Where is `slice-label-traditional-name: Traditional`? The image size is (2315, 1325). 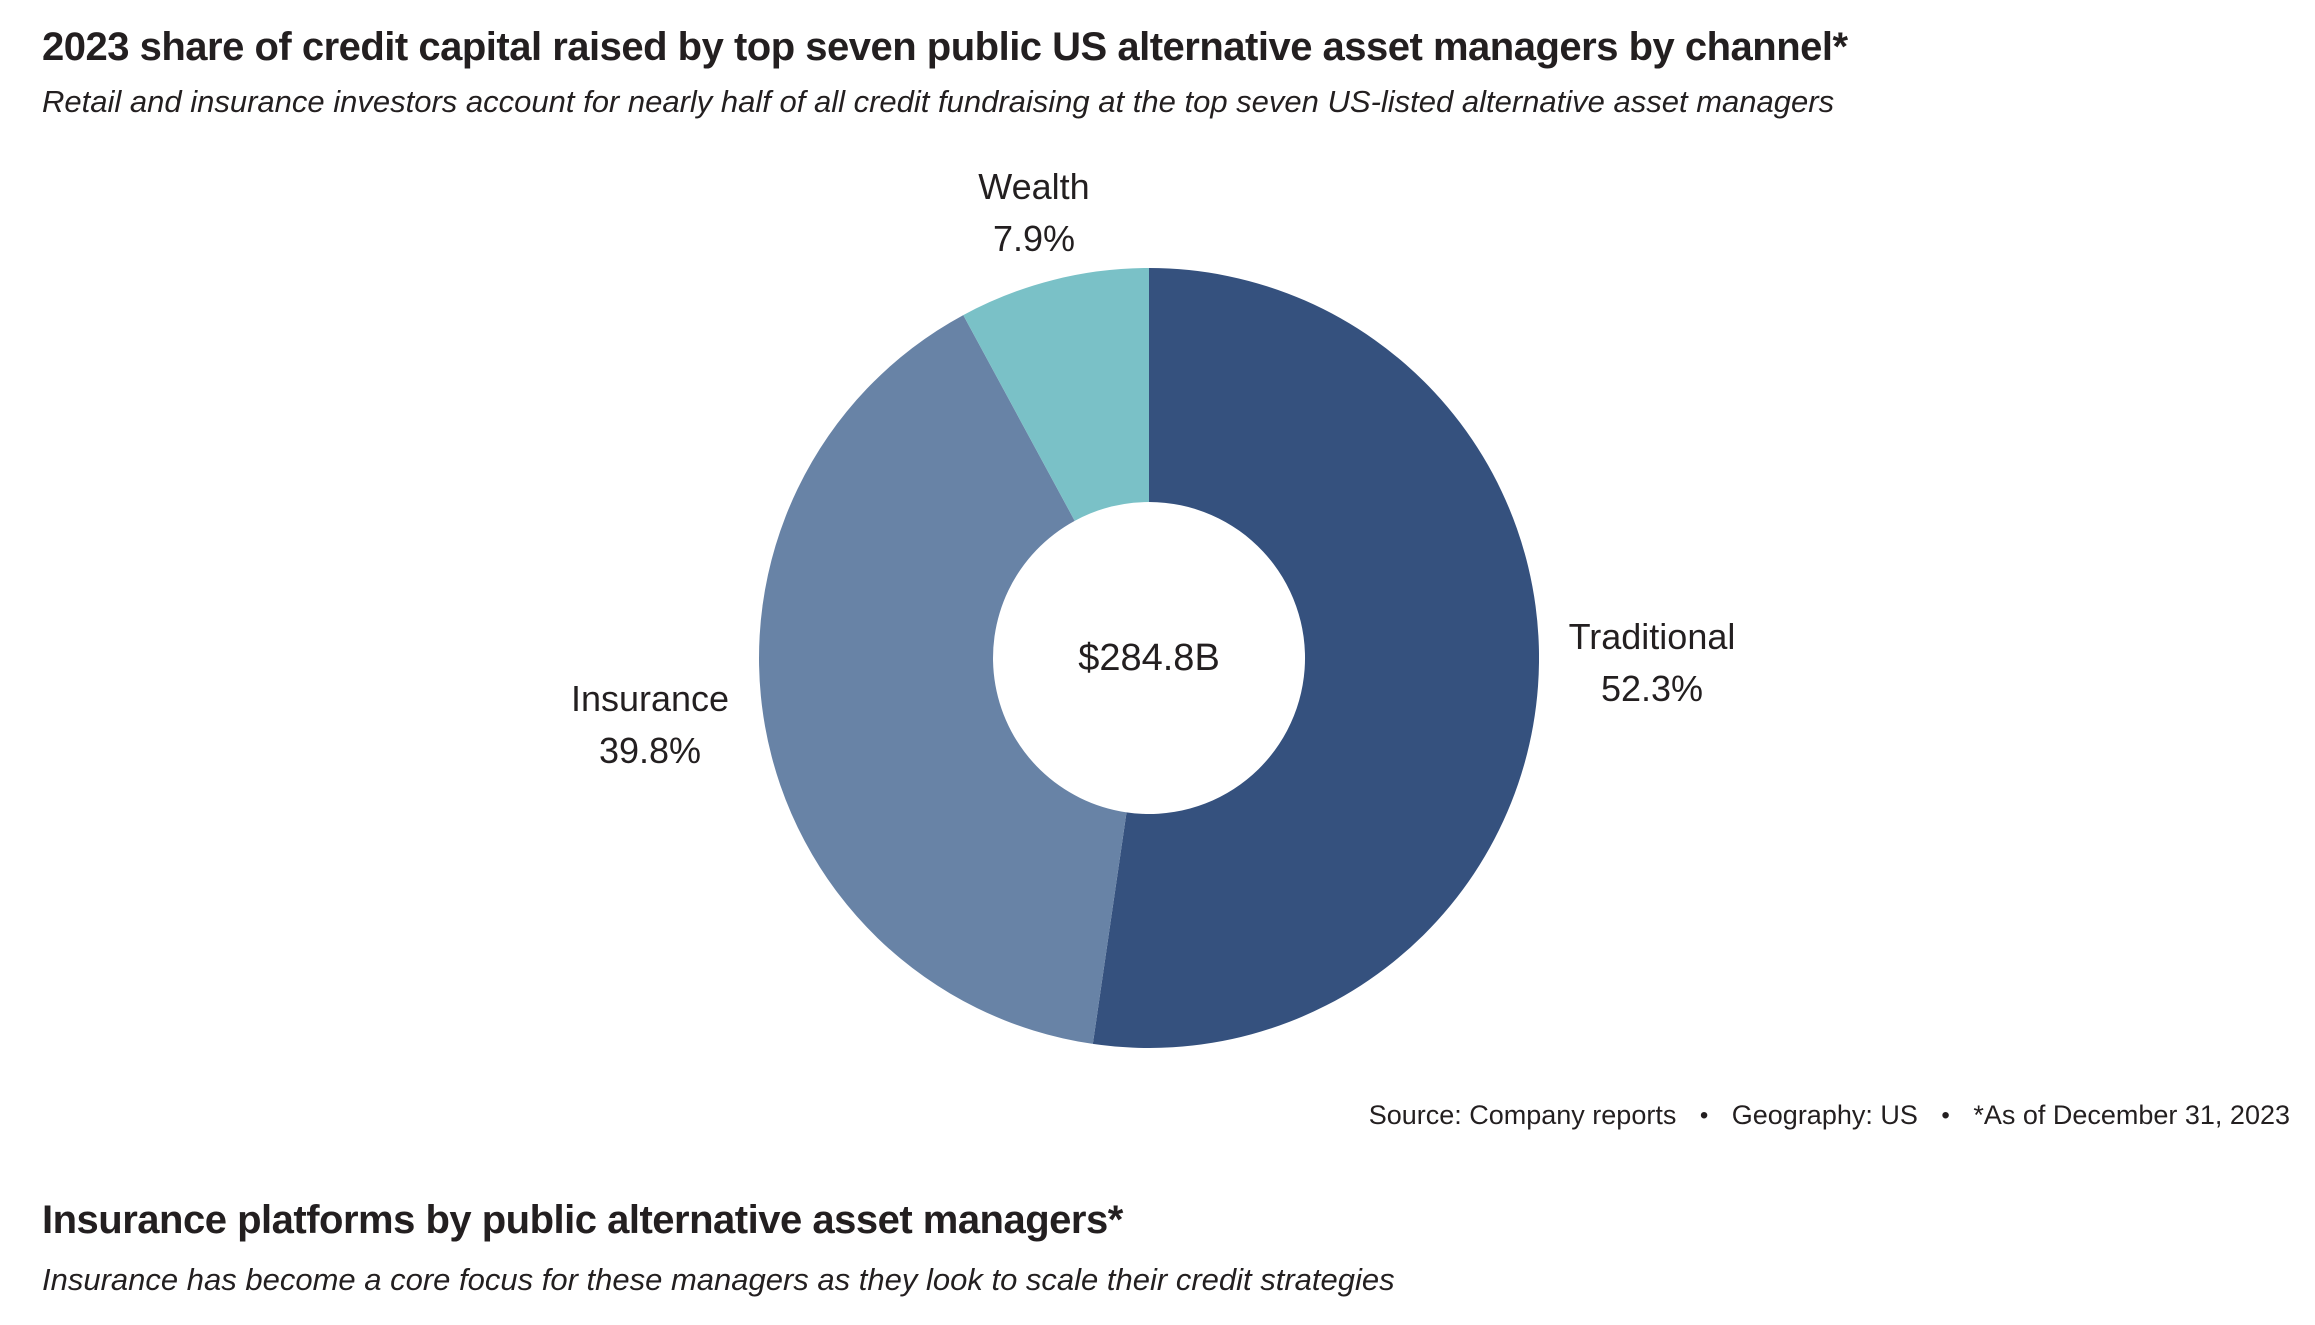
slice-label-traditional-name: Traditional is located at coordinates (1652, 636).